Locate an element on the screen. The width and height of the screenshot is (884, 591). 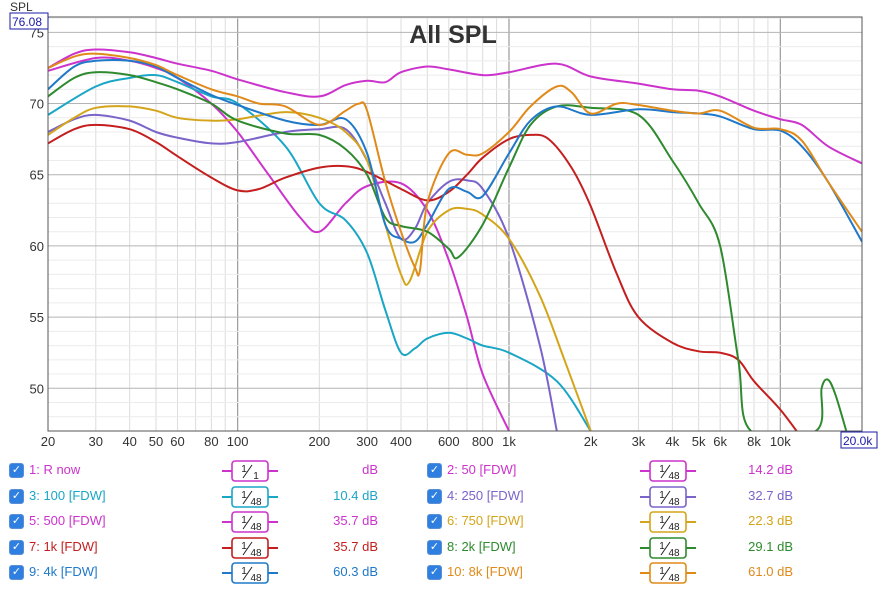
x-tick-label: 600 is located at coordinates (449, 441).